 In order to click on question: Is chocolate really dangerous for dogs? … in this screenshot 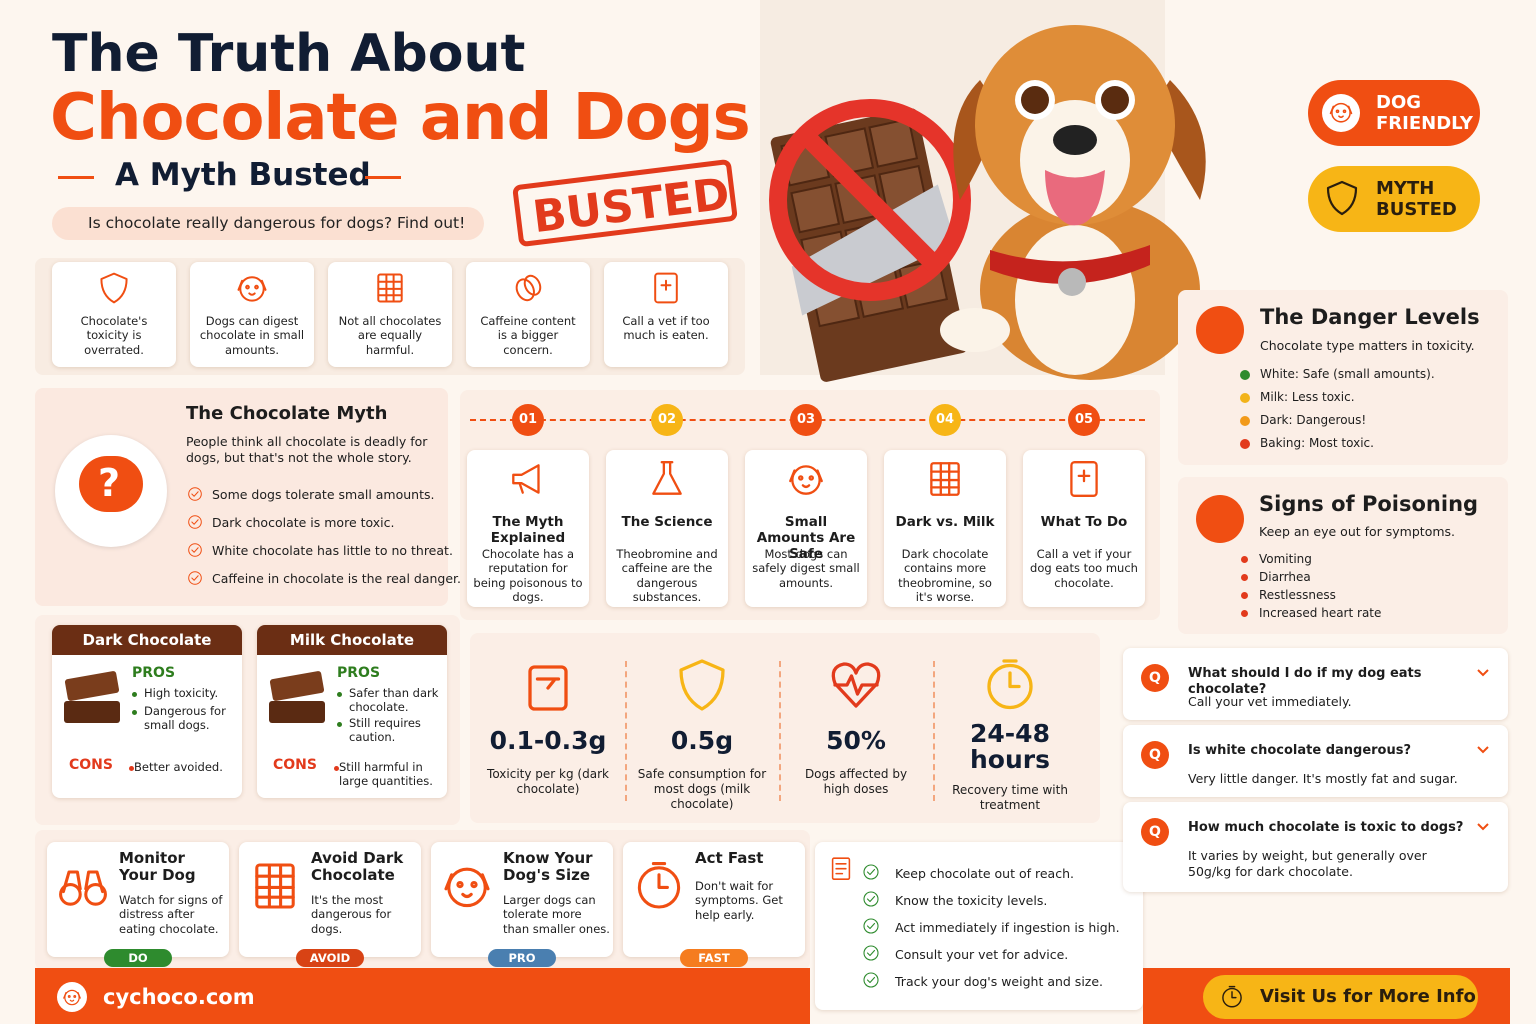, I will do `click(277, 223)`.